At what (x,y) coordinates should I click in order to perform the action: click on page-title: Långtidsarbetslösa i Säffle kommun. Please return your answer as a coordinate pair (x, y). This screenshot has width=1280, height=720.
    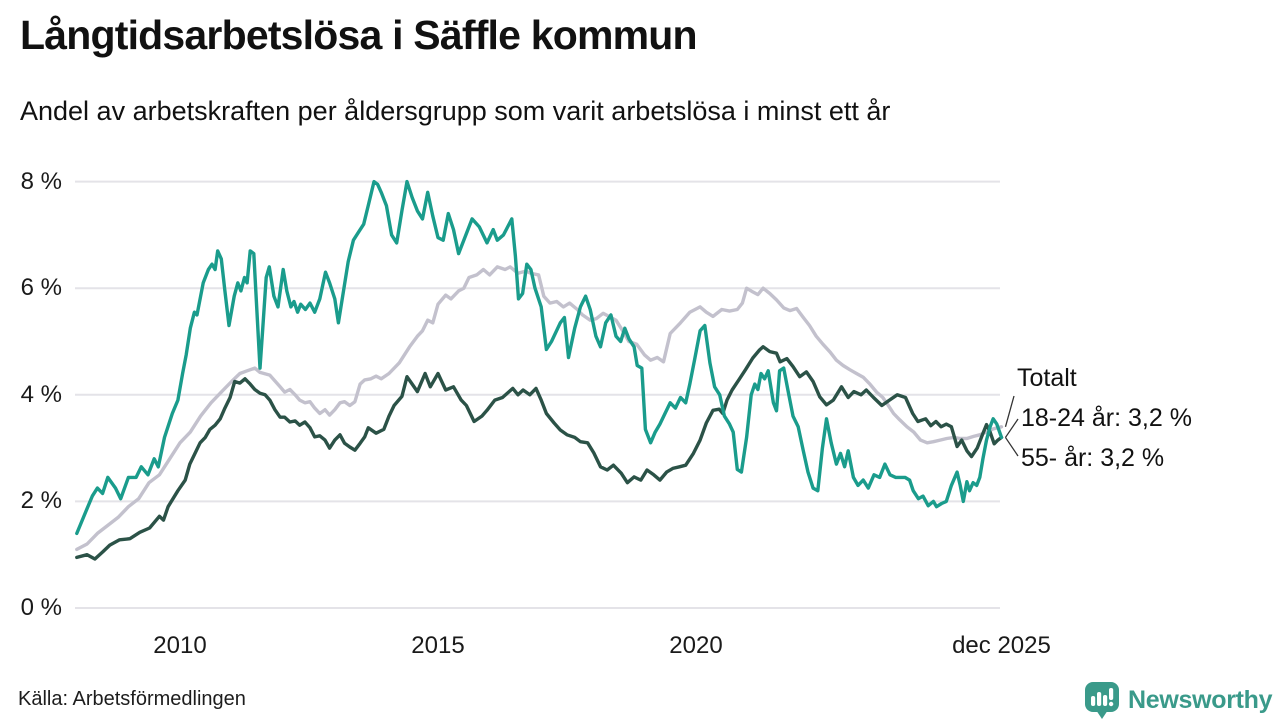
    Looking at the image, I should click on (359, 35).